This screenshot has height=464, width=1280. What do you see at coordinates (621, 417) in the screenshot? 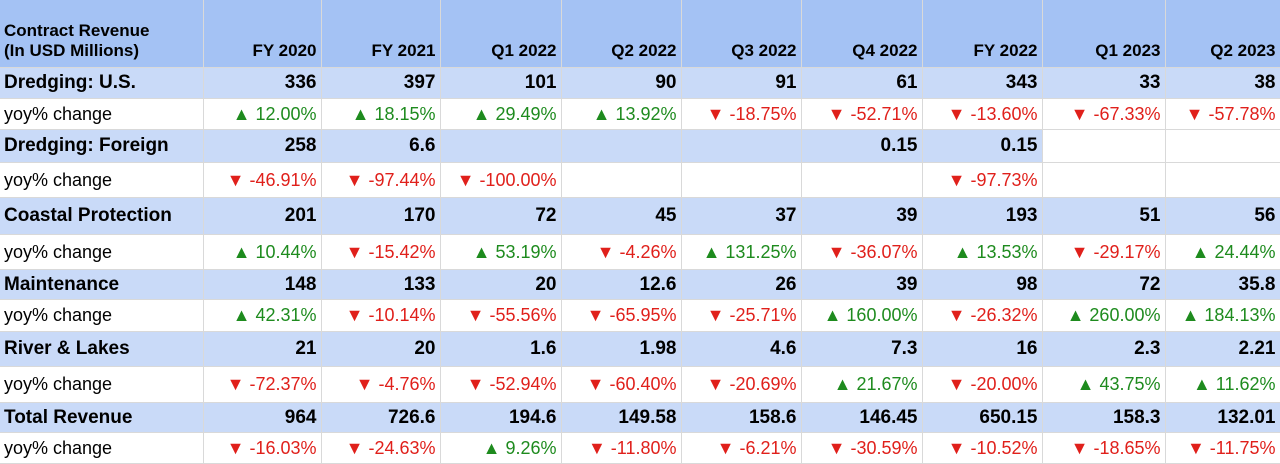
I see `value-cell: 149.58` at bounding box center [621, 417].